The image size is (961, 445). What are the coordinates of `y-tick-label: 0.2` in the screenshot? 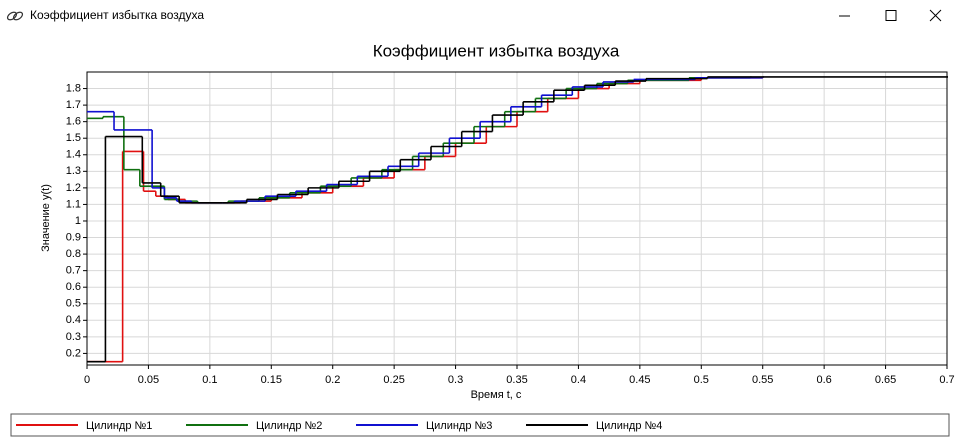 It's located at (73, 353).